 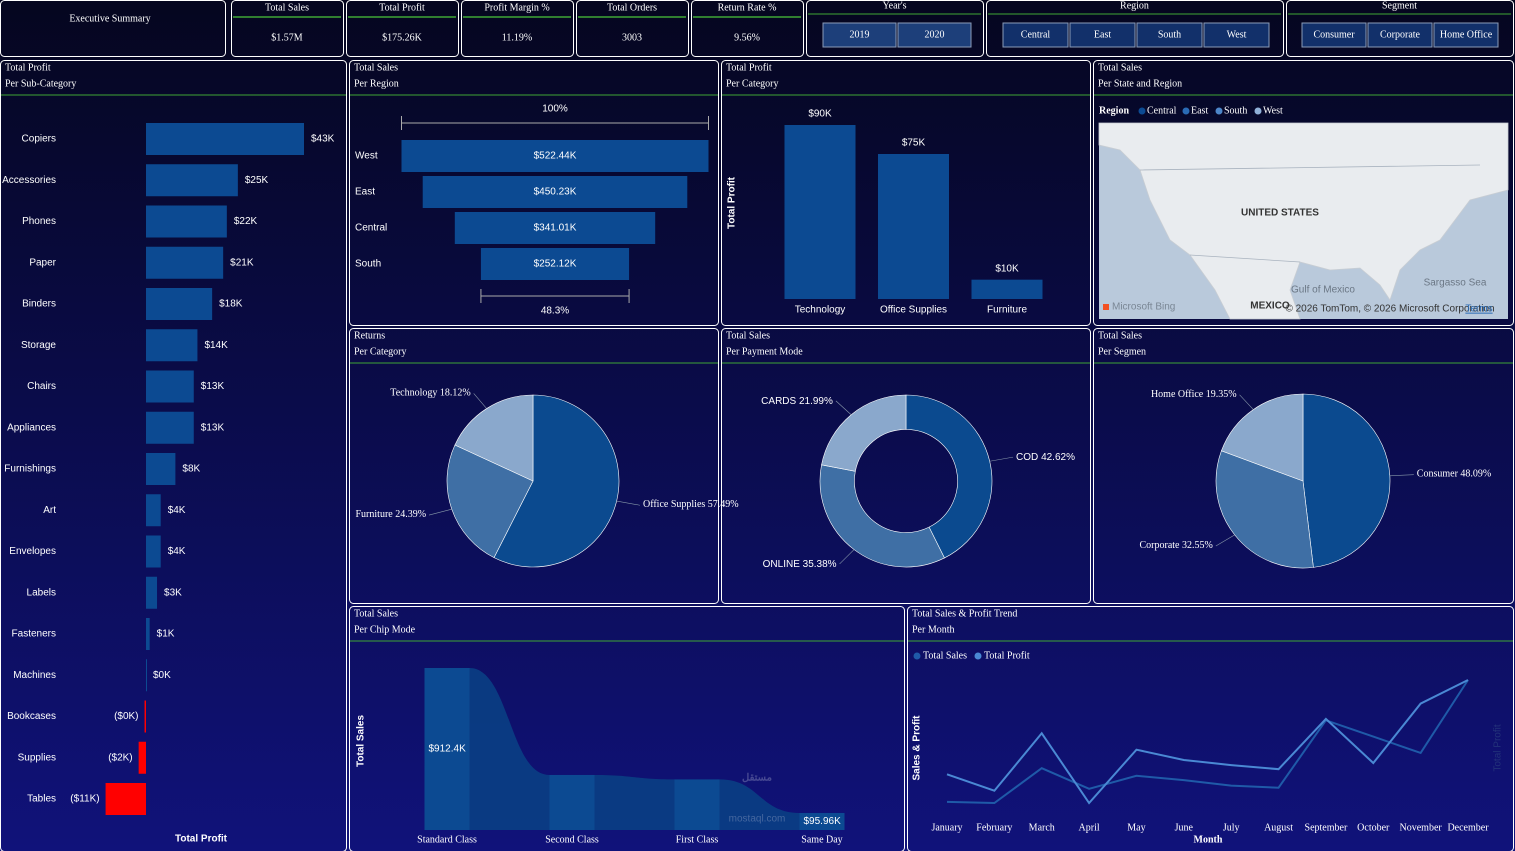 What do you see at coordinates (231, 304) in the screenshot?
I see `value-label: $18K` at bounding box center [231, 304].